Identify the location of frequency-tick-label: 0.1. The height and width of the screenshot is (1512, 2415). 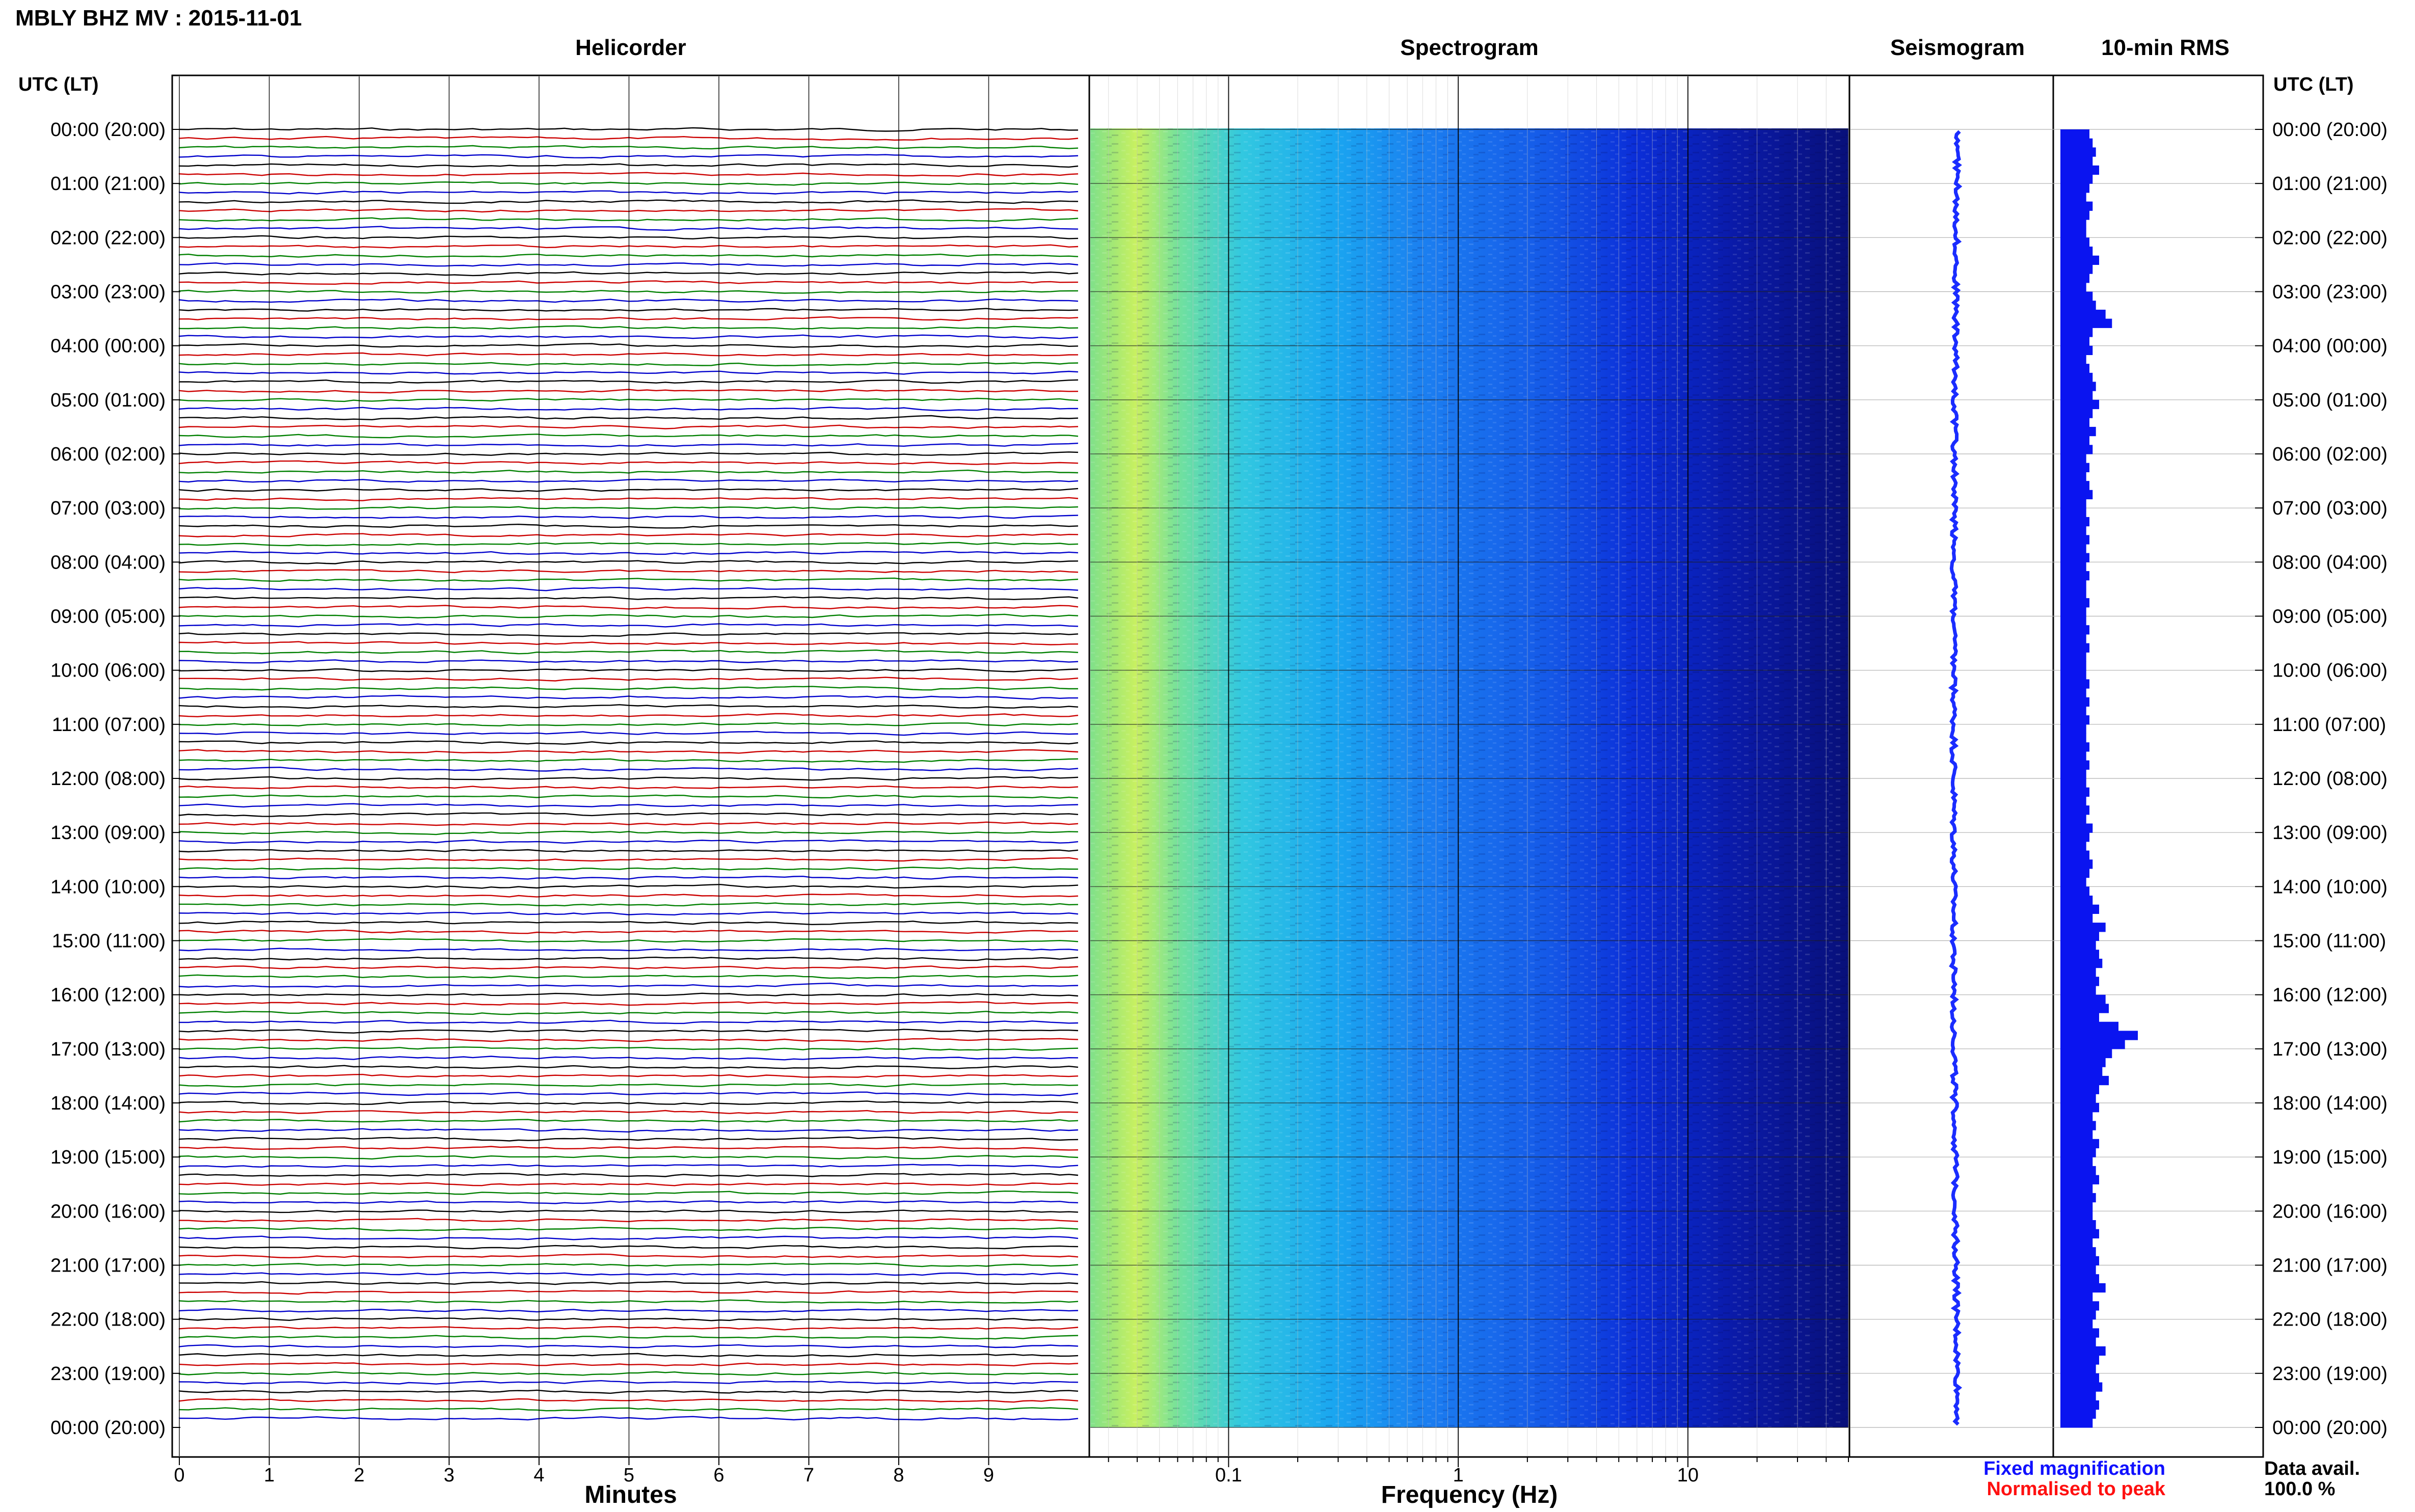
(1228, 1475).